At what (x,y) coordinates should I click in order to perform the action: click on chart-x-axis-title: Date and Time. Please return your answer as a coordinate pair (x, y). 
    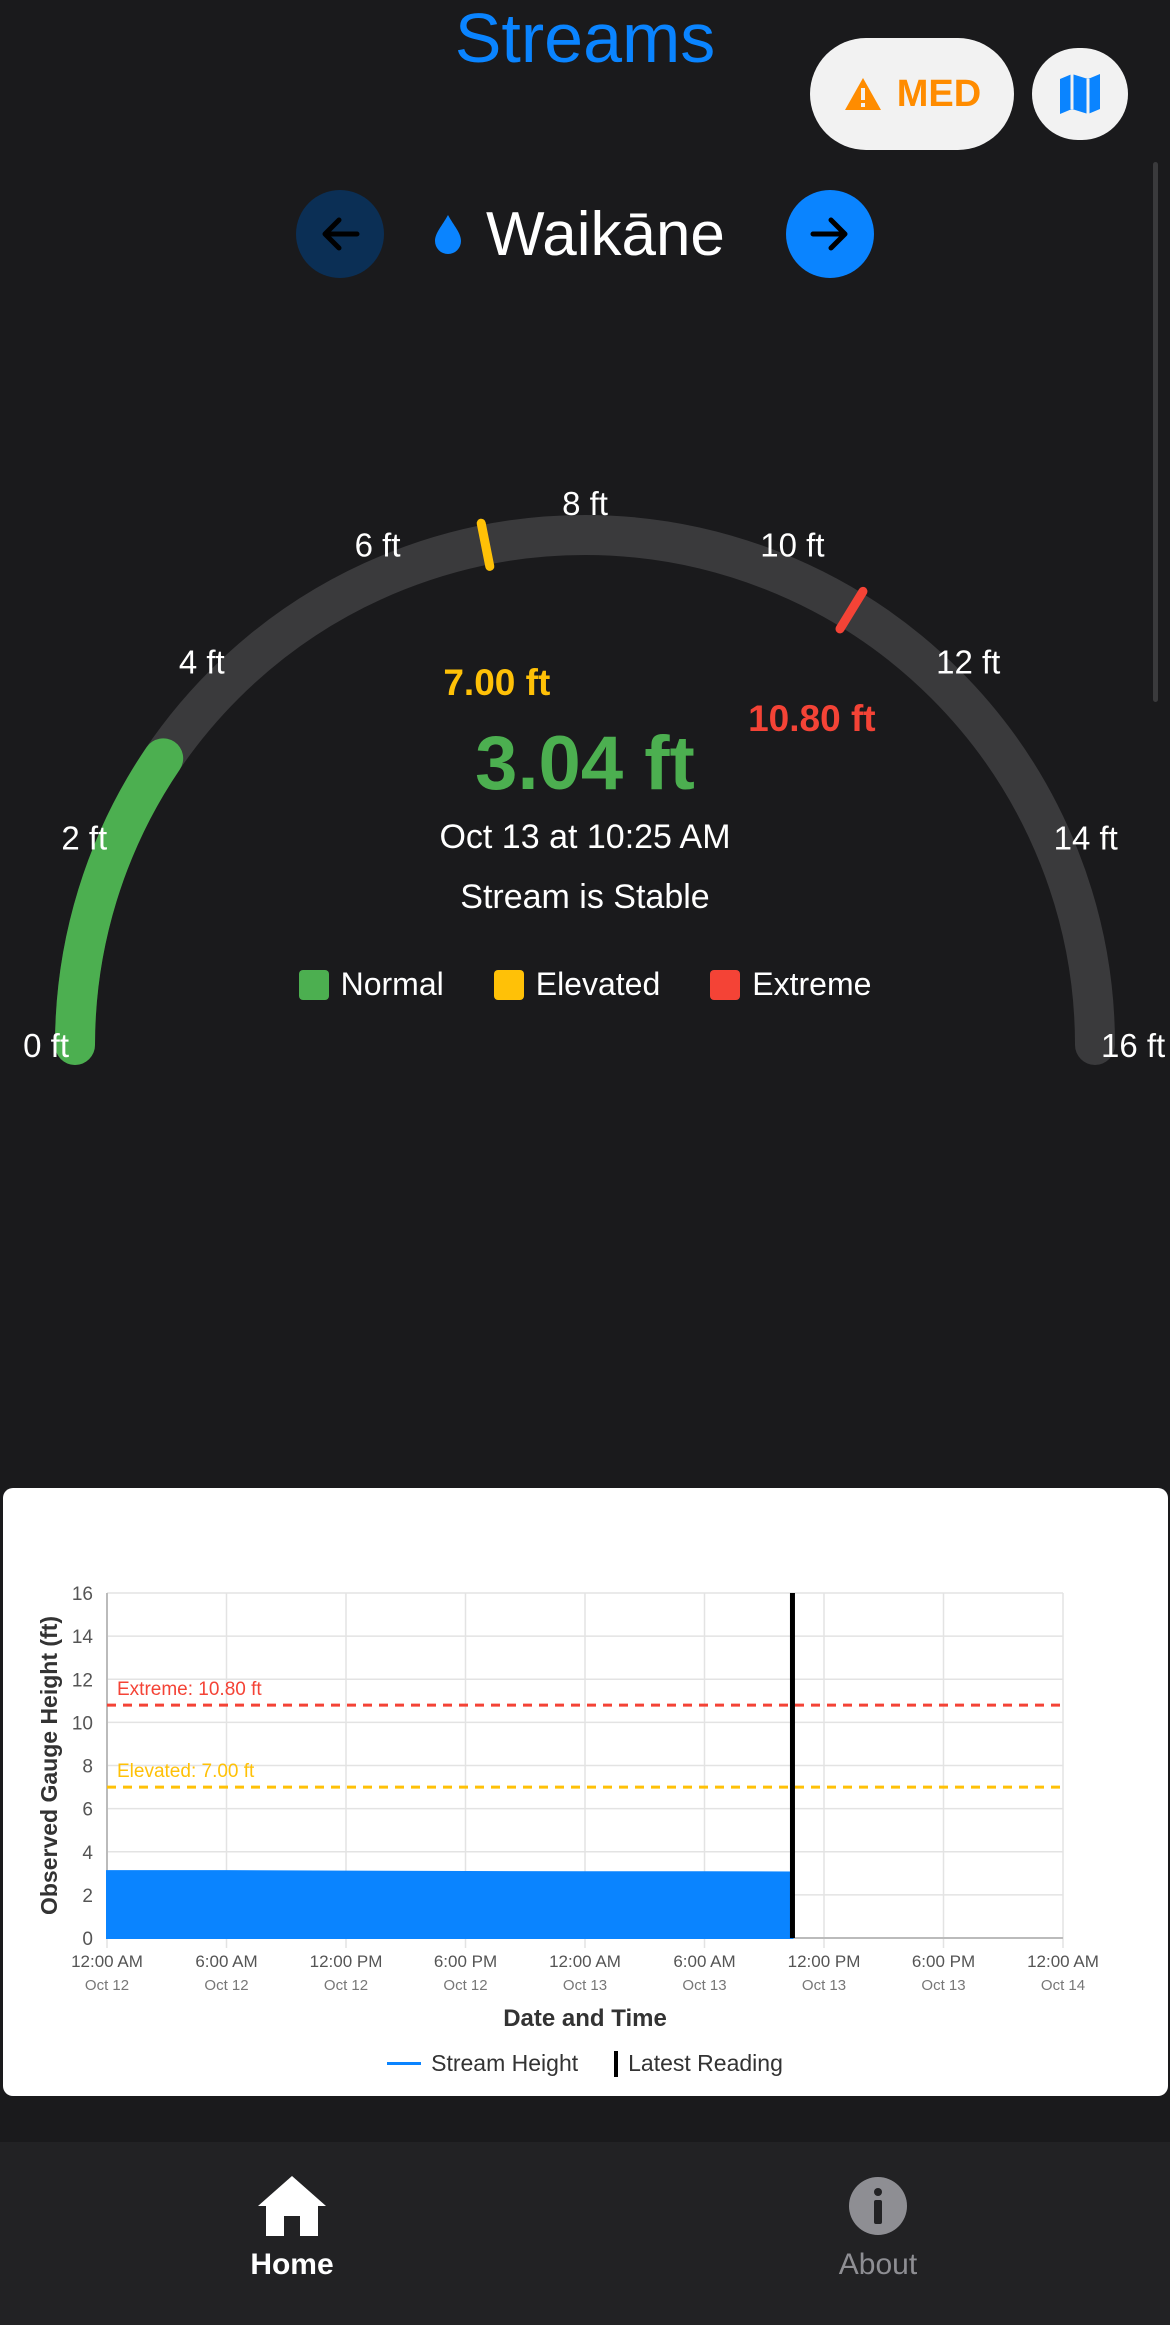
    Looking at the image, I should click on (585, 2018).